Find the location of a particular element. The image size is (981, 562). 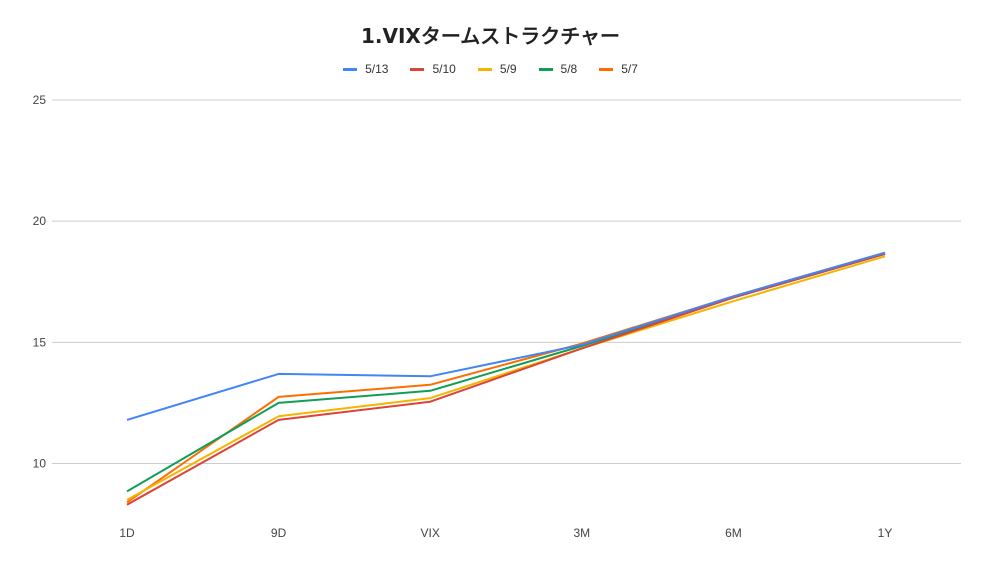

legend-label: 5/7 is located at coordinates (629, 69).